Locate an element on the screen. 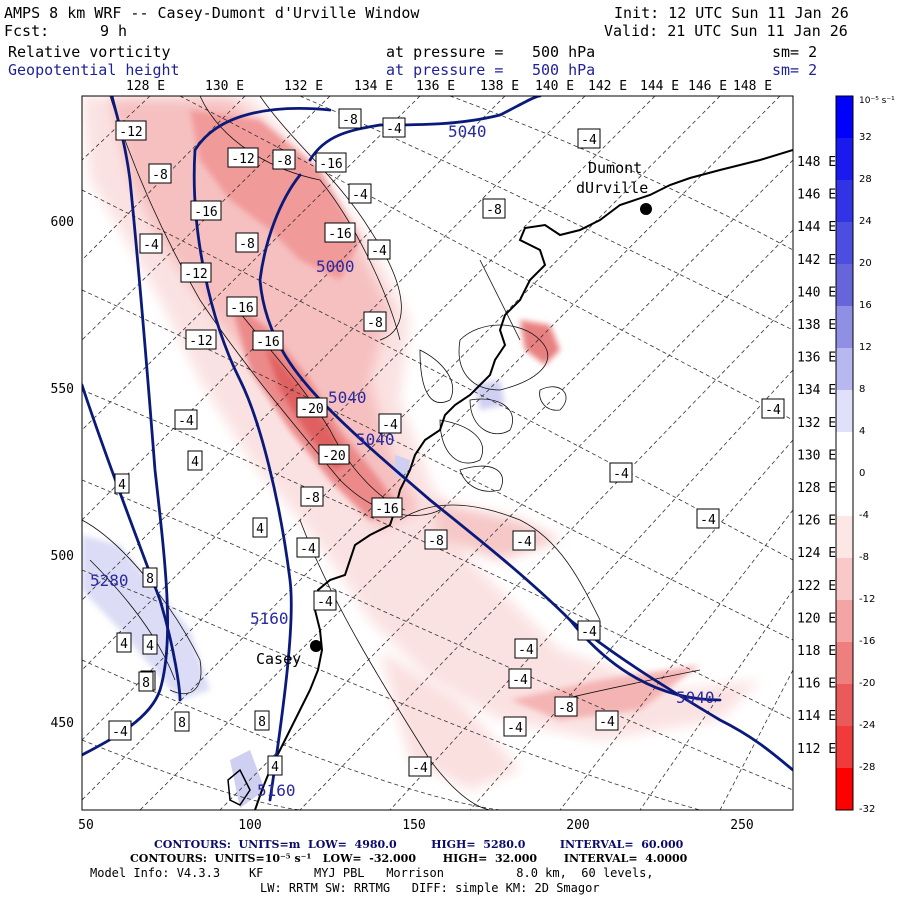 This screenshot has width=900, height=900. field1-pressure-value: 500 hPa is located at coordinates (564, 52).